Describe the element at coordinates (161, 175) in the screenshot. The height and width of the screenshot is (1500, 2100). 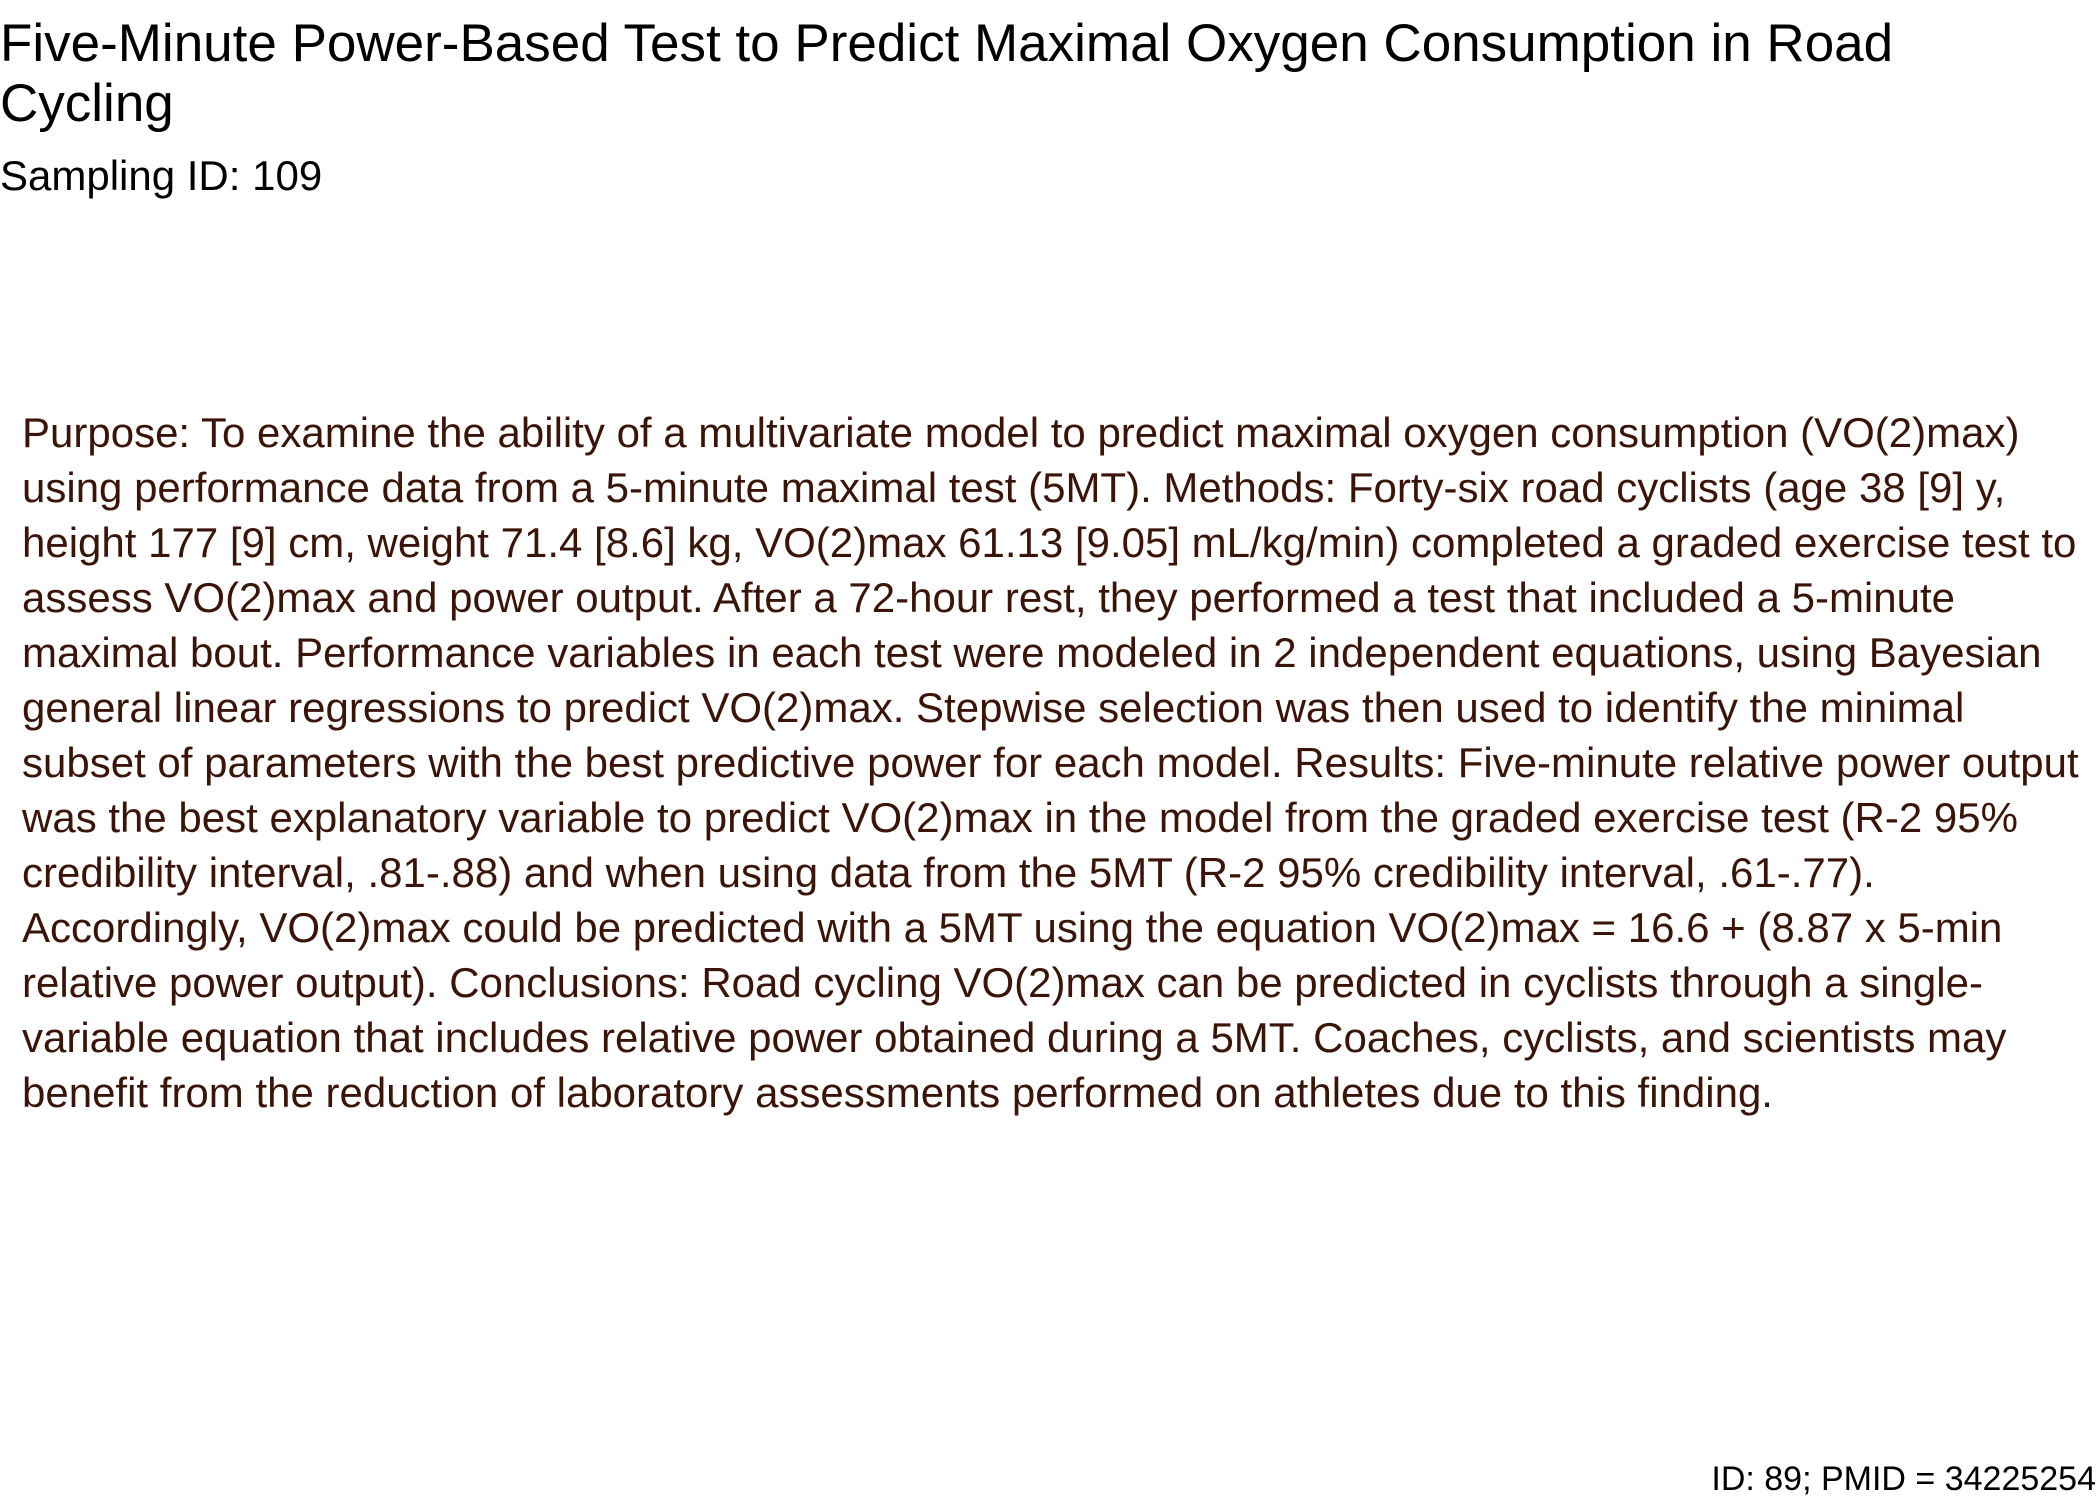
I see `sampling-id: Sampling ID: 109` at that location.